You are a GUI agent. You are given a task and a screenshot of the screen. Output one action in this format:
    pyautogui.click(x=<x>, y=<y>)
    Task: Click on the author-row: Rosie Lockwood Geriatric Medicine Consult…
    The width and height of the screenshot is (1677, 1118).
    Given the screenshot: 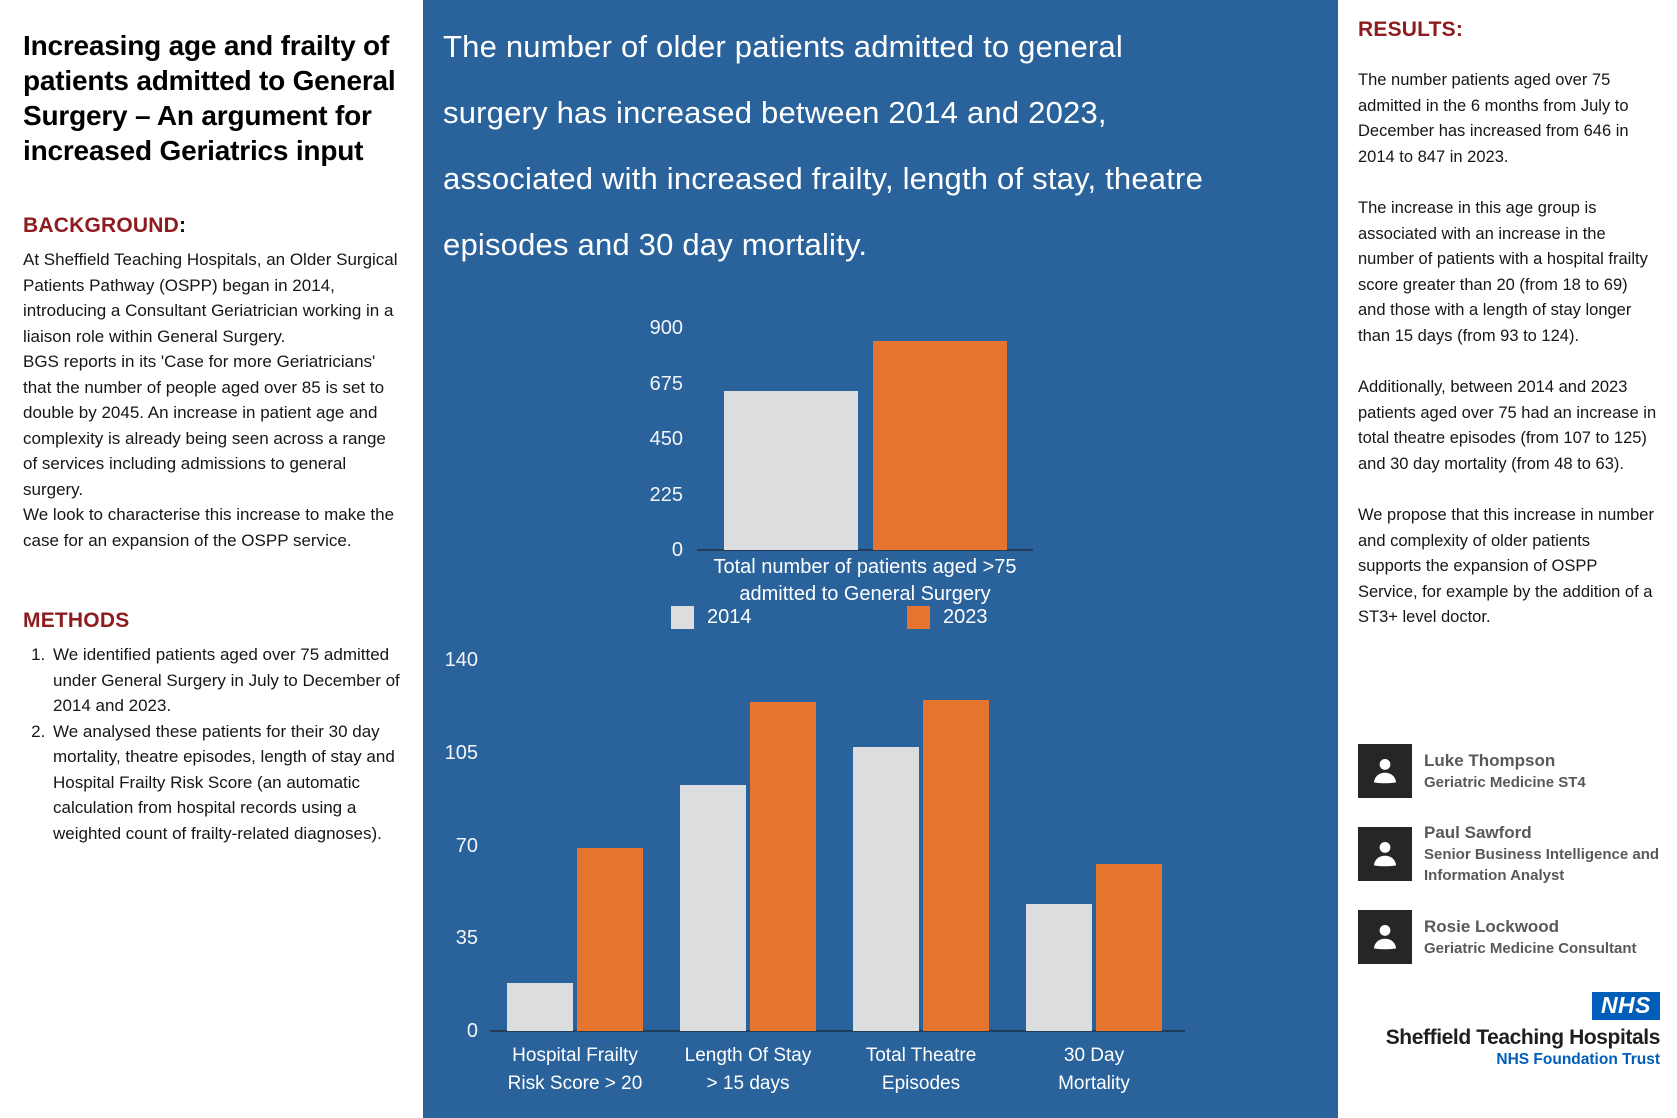 What is the action you would take?
    pyautogui.click(x=1509, y=937)
    